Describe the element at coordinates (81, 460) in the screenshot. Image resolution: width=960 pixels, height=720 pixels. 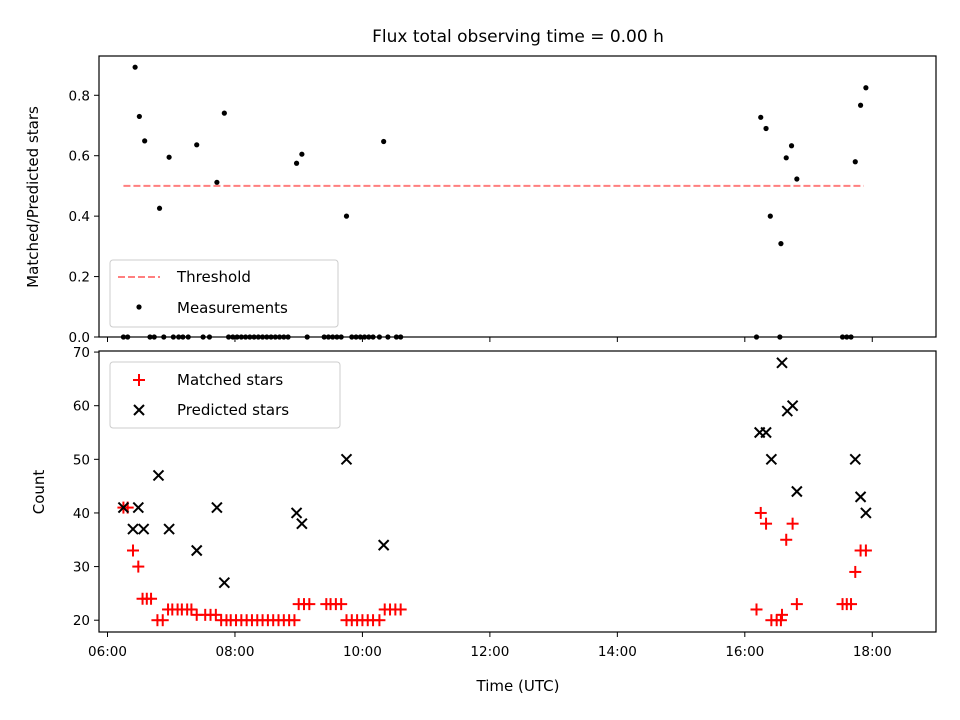
I see `y-tick-label: 50` at that location.